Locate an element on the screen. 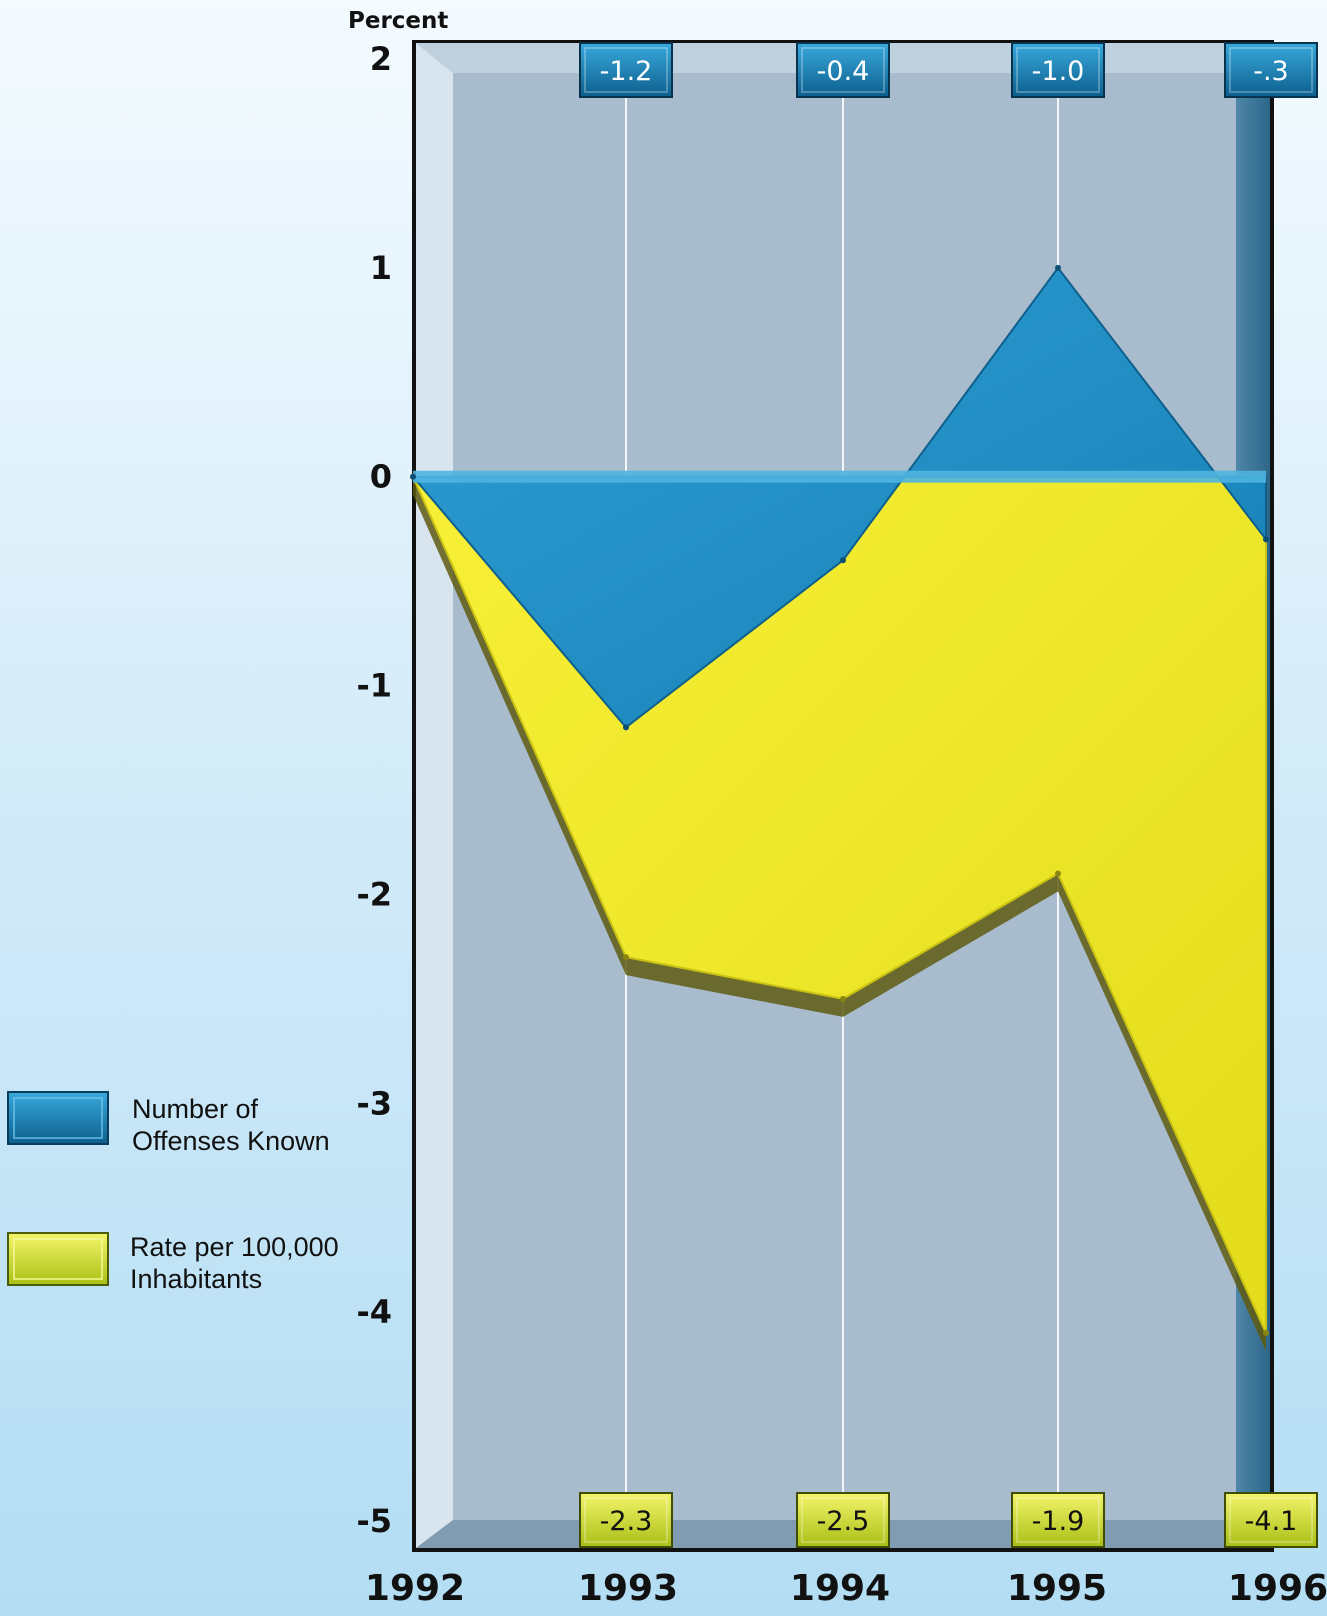 Image resolution: width=1327 pixels, height=1616 pixels. x-tick-label-1995: 1995 is located at coordinates (1057, 1588).